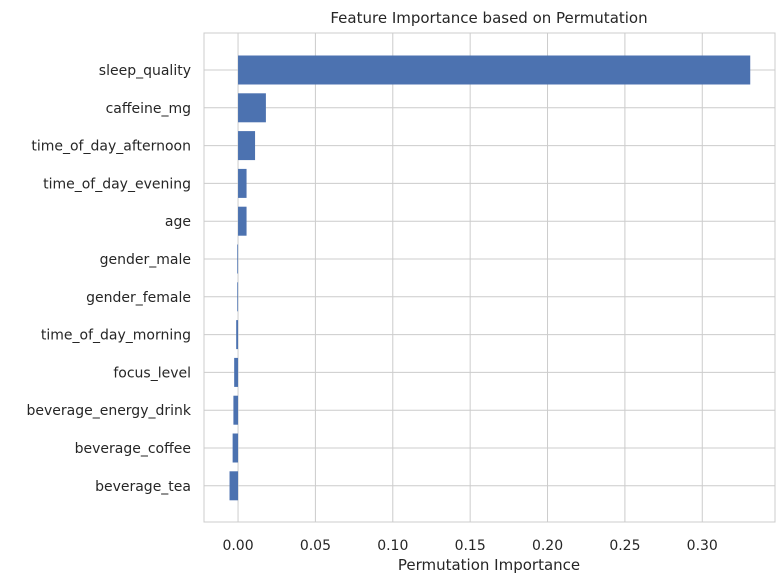  I want to click on bar-sleep-quality, so click(494, 70).